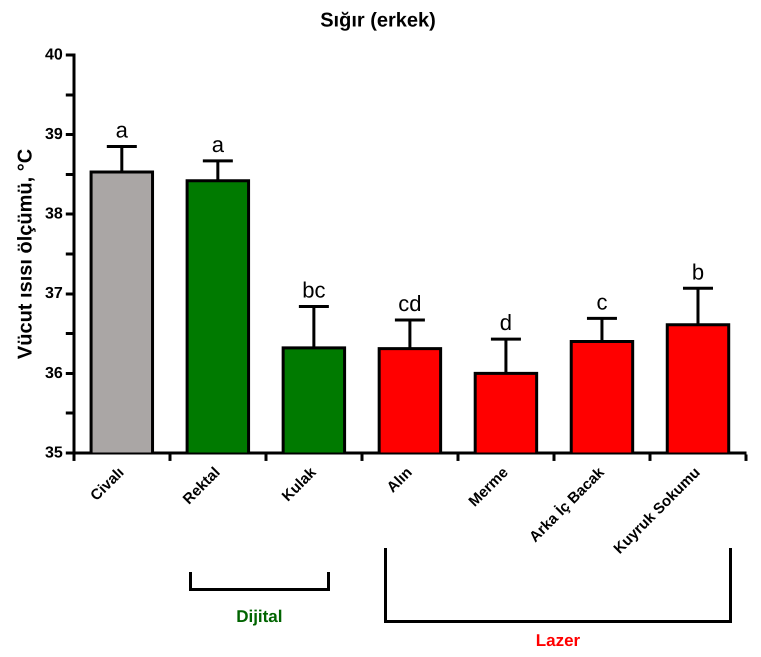 The height and width of the screenshot is (657, 761). What do you see at coordinates (410, 303) in the screenshot?
I see `data-label: cd` at bounding box center [410, 303].